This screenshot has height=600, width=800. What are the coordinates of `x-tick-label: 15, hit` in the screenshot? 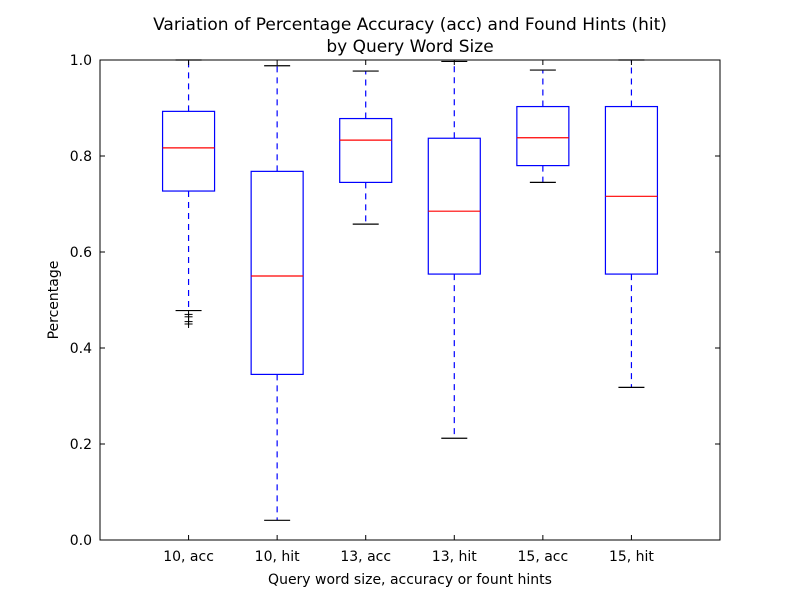 It's located at (631, 557).